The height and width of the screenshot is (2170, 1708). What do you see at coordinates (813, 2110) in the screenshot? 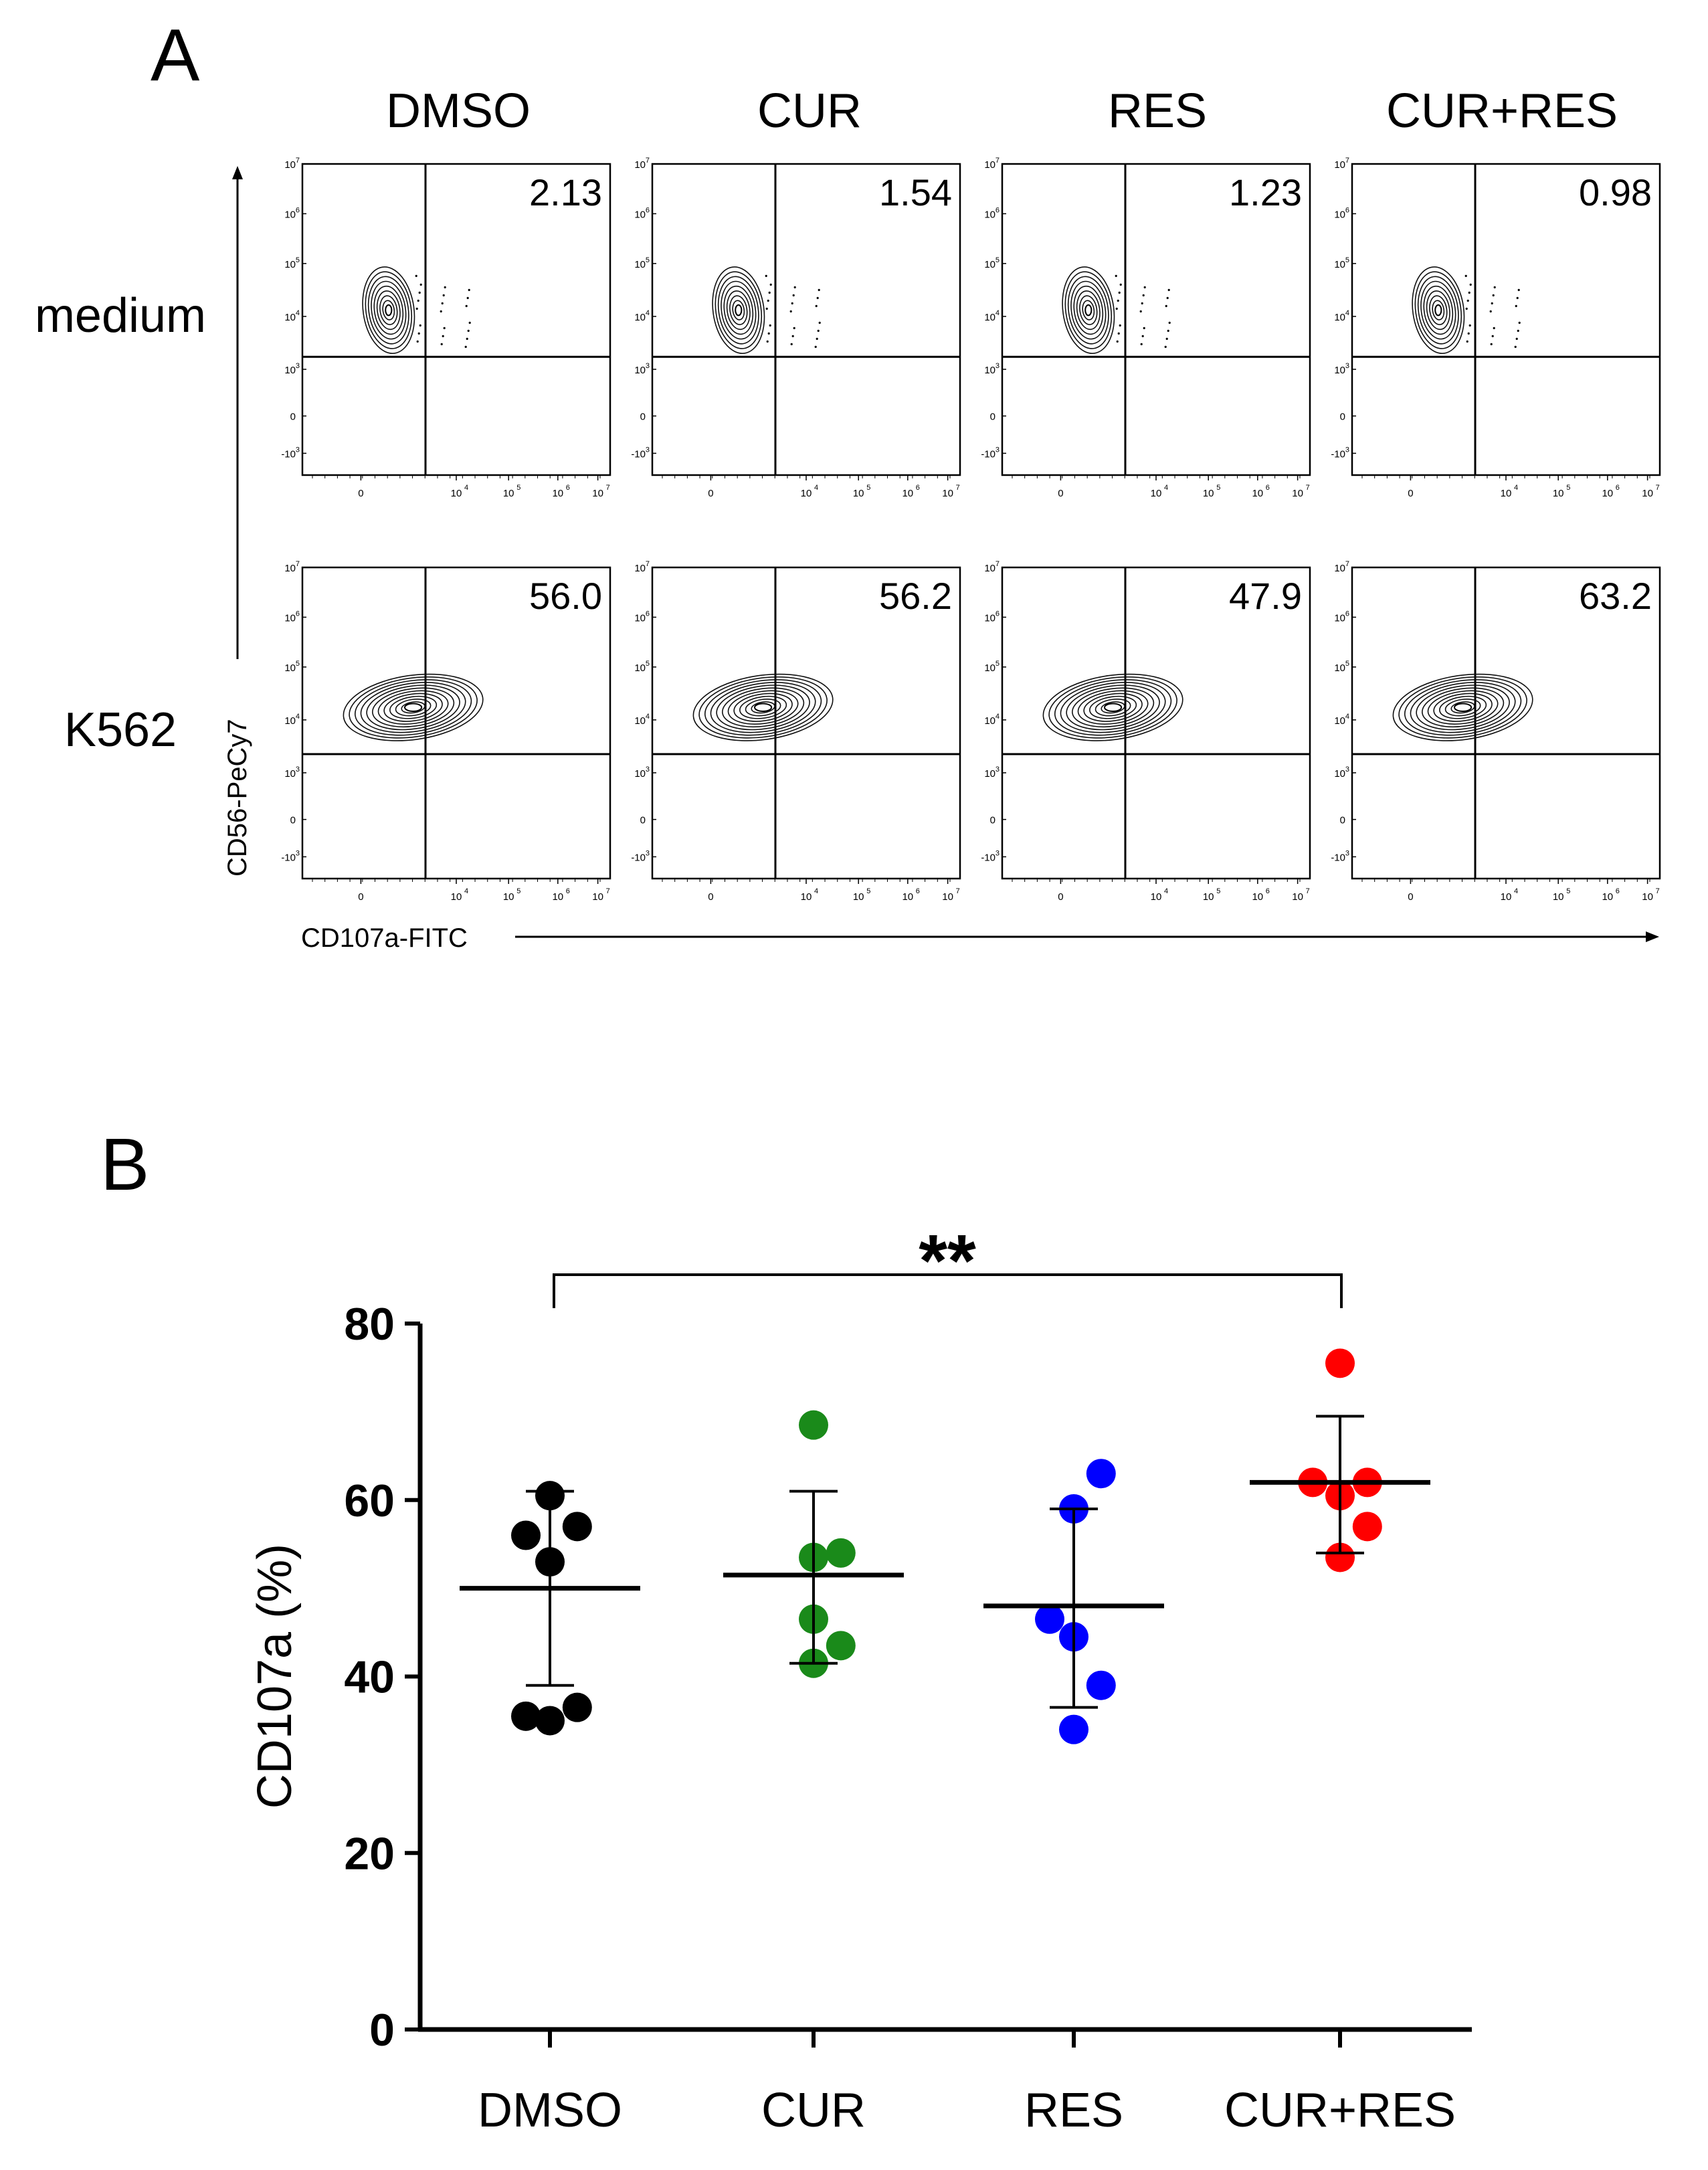
I see `x-tick-label-cur: CUR` at bounding box center [813, 2110].